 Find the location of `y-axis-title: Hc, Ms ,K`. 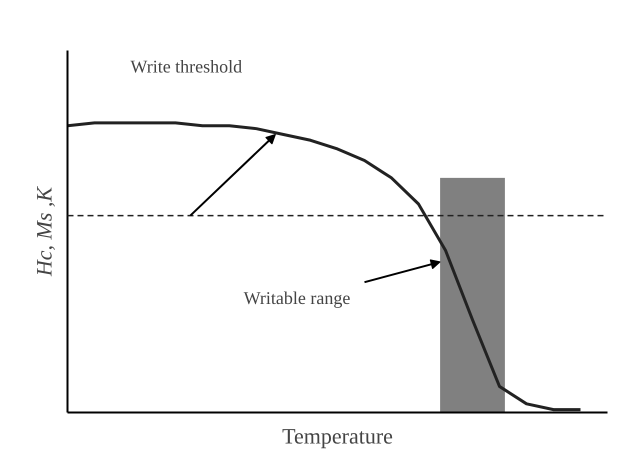

y-axis-title: Hc, Ms ,K is located at coordinates (44, 232).